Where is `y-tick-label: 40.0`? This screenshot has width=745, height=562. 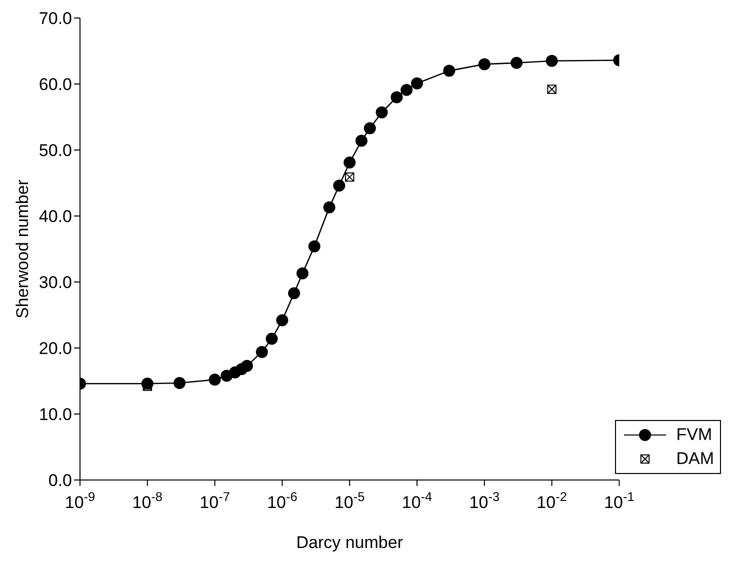
y-tick-label: 40.0 is located at coordinates (55, 216).